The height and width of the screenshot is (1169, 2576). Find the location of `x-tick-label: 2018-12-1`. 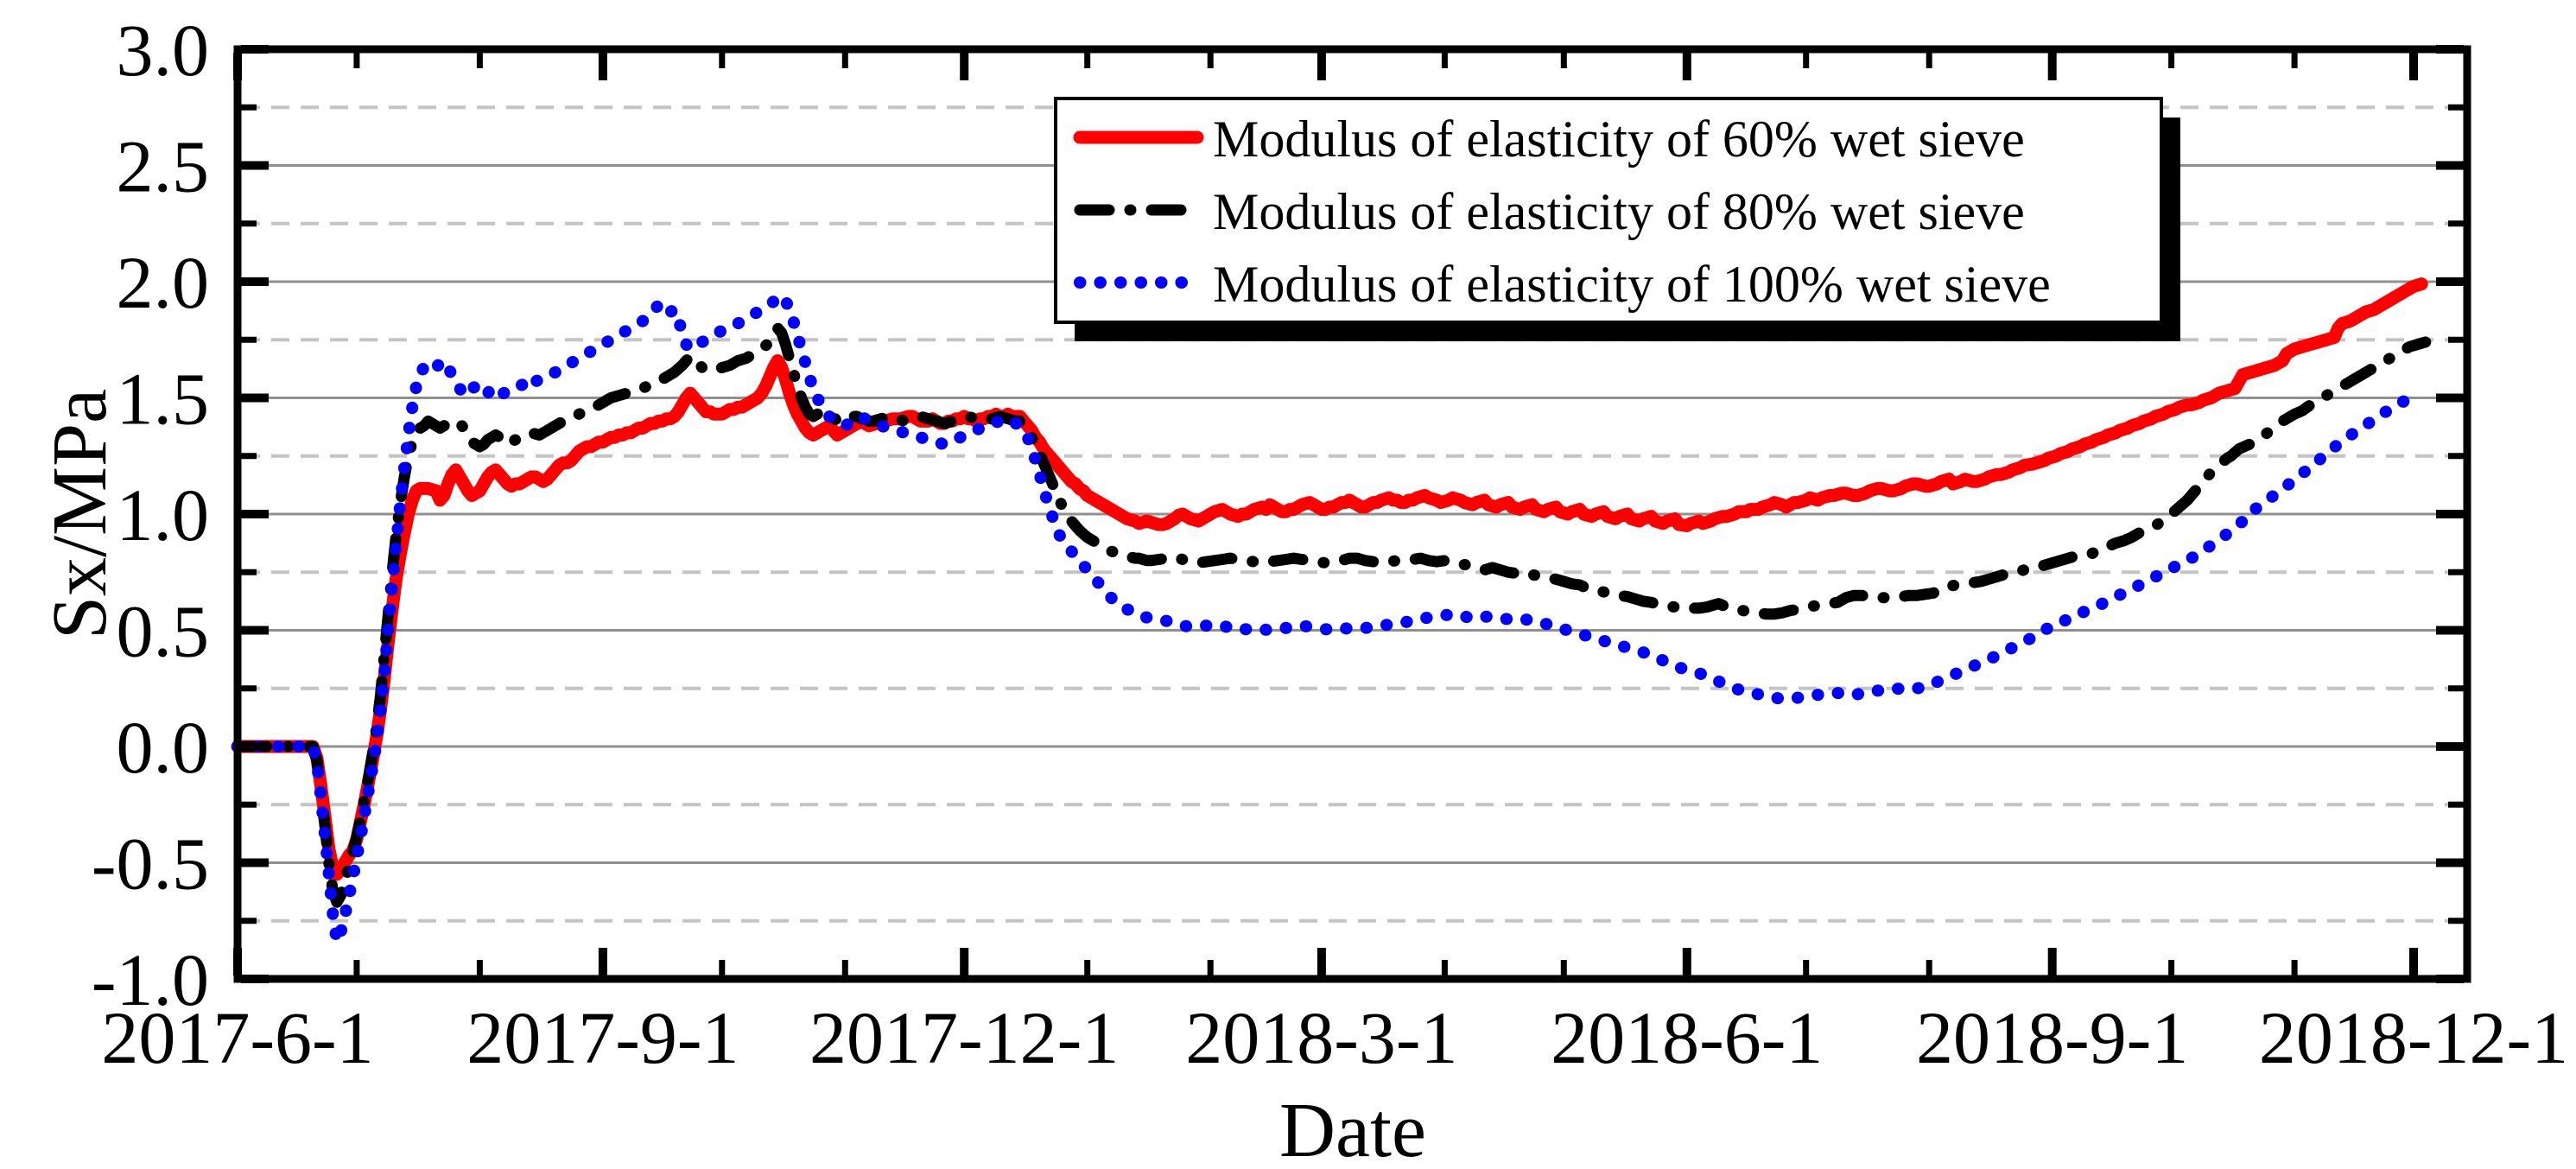

x-tick-label: 2018-12-1 is located at coordinates (2413, 1037).